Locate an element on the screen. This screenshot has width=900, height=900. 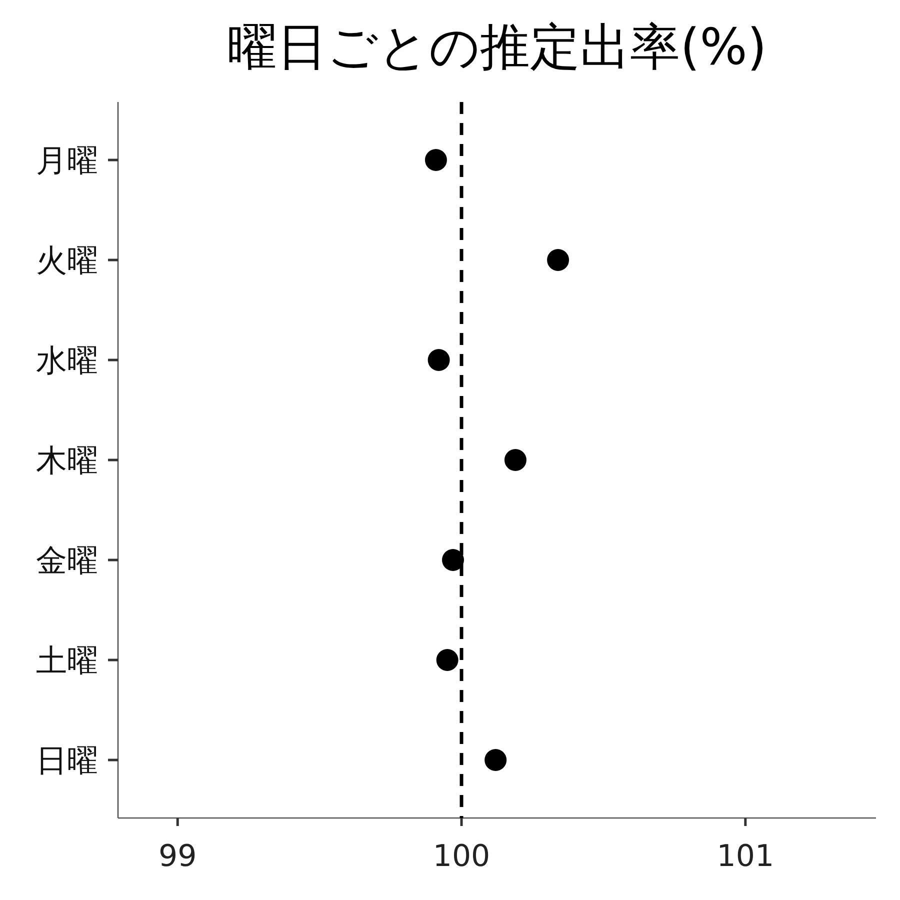
y-tick-label: 月曜 is located at coordinates (67, 161).